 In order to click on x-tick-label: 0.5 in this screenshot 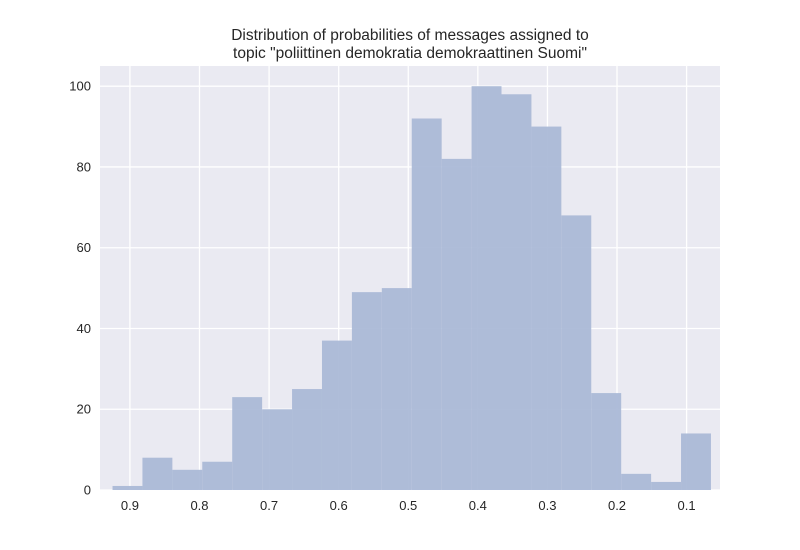, I will do `click(408, 505)`.